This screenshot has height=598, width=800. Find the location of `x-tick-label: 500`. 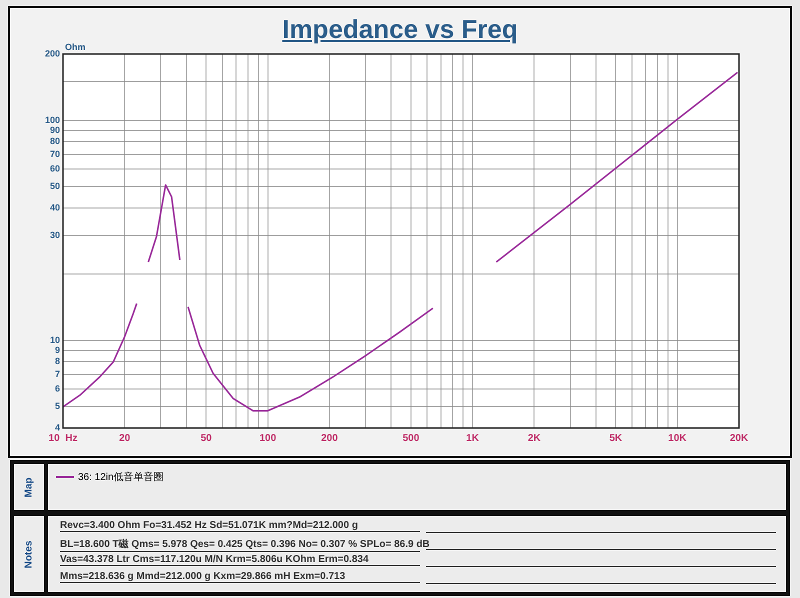

x-tick-label: 500 is located at coordinates (411, 438).